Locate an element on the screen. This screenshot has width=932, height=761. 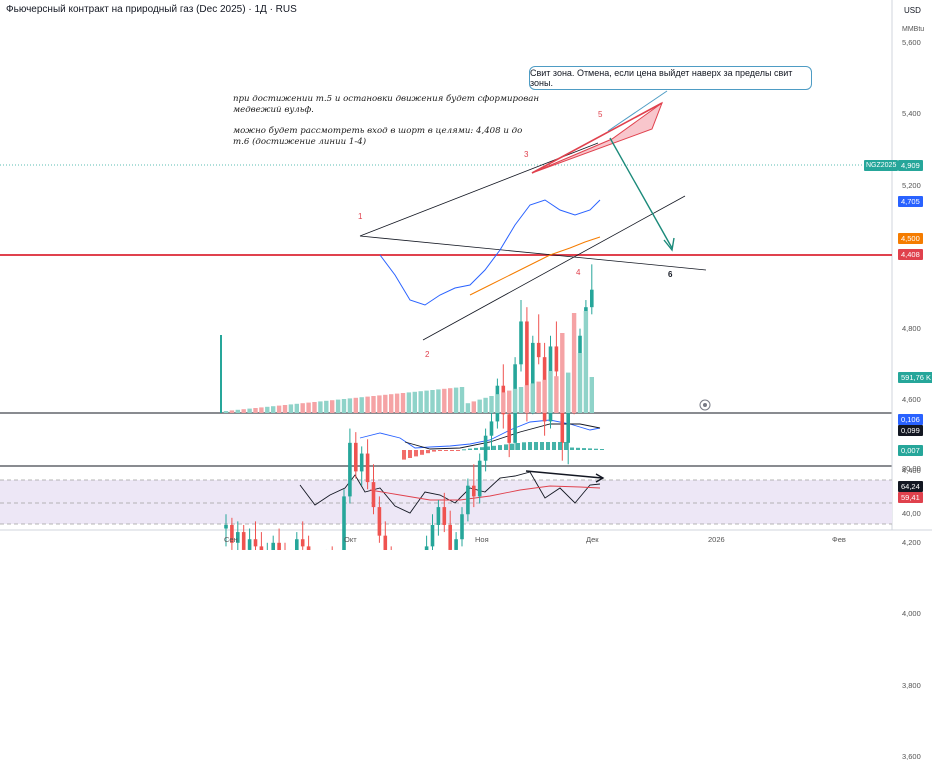
price-tick: 5,200 is located at coordinates (911, 185).